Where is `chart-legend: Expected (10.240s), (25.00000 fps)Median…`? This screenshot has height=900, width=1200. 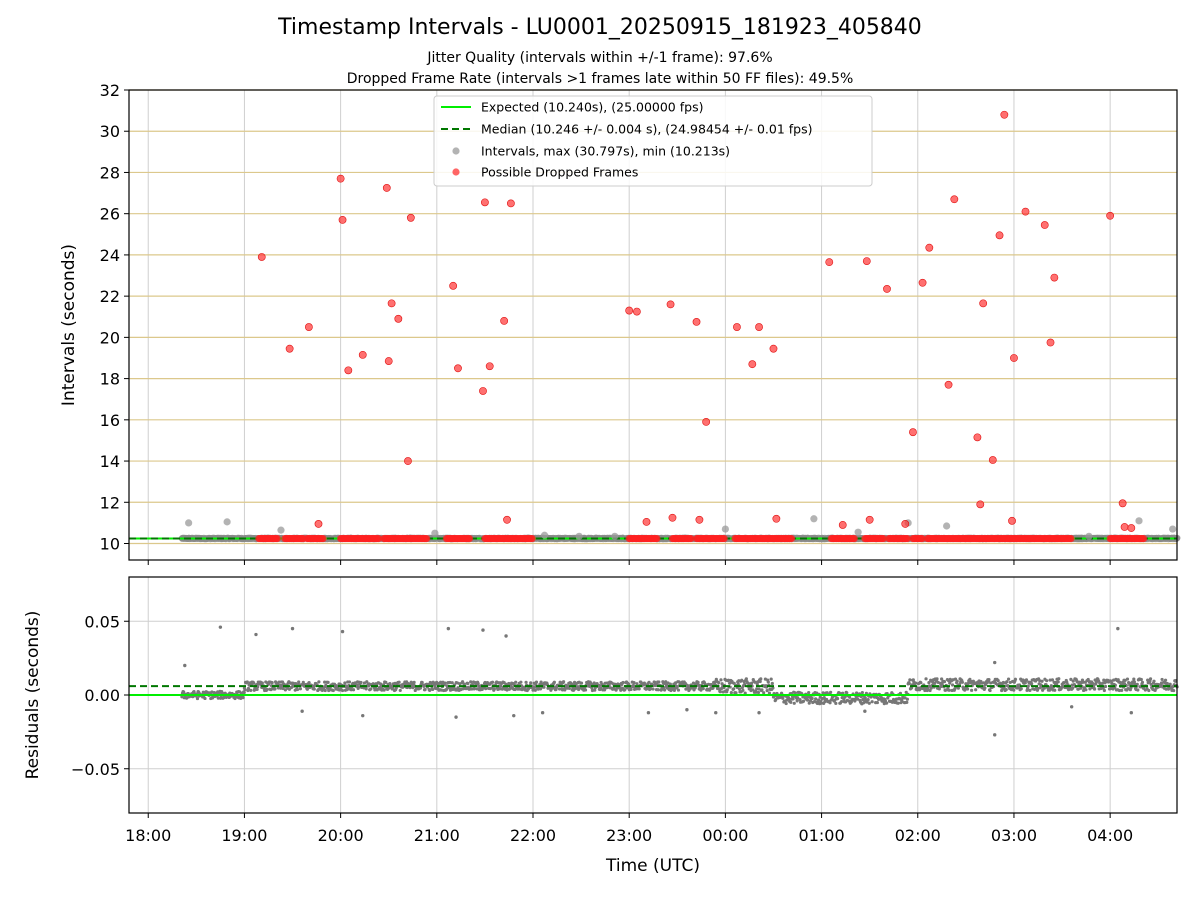 chart-legend: Expected (10.240s), (25.00000 fps)Median… is located at coordinates (653, 141).